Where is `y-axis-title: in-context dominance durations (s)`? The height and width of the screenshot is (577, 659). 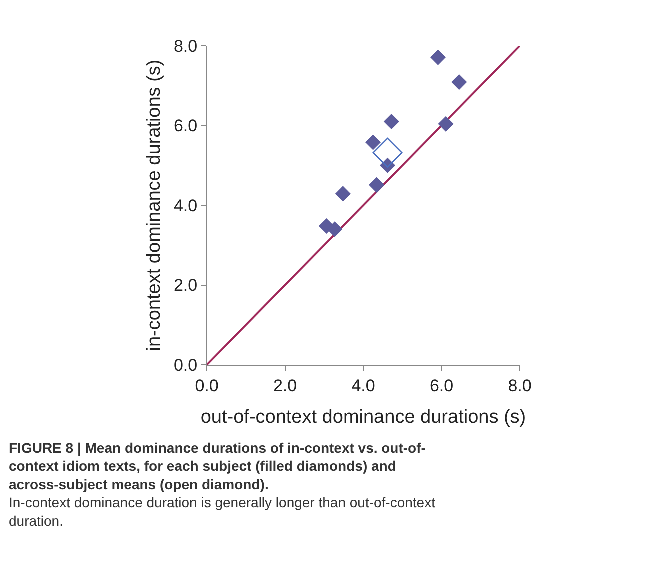 y-axis-title: in-context dominance durations (s) is located at coordinates (154, 206).